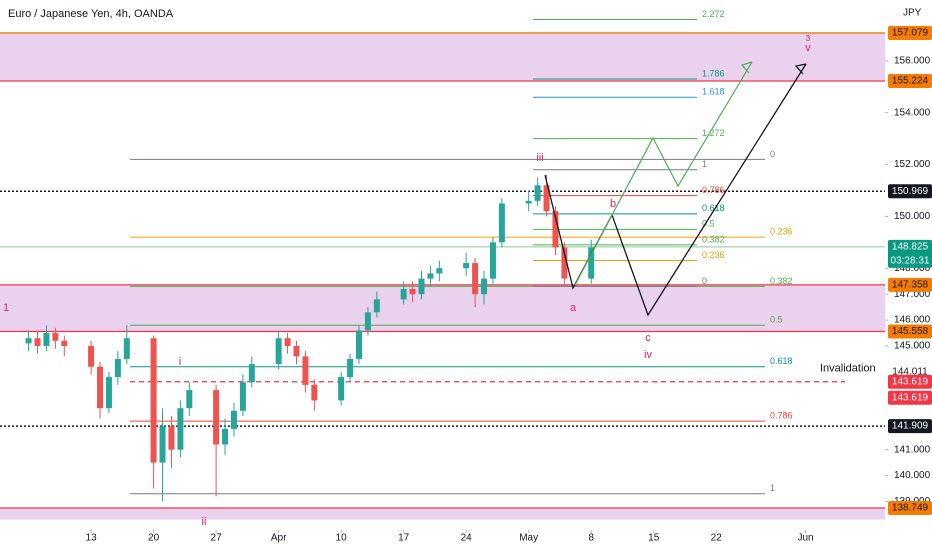 The width and height of the screenshot is (932, 550). I want to click on wave-label: 3, so click(808, 38).